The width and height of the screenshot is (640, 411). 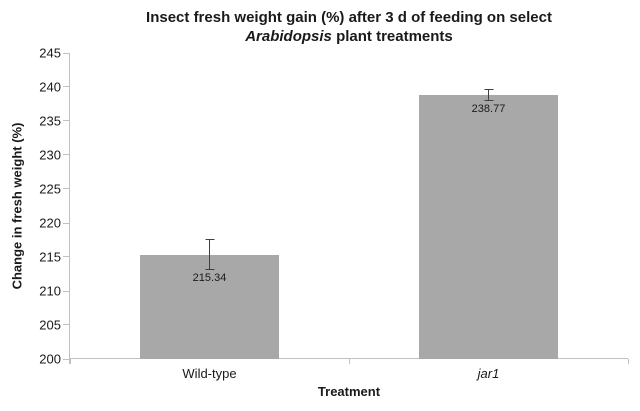 I want to click on value-label: 215.34, so click(x=209, y=278).